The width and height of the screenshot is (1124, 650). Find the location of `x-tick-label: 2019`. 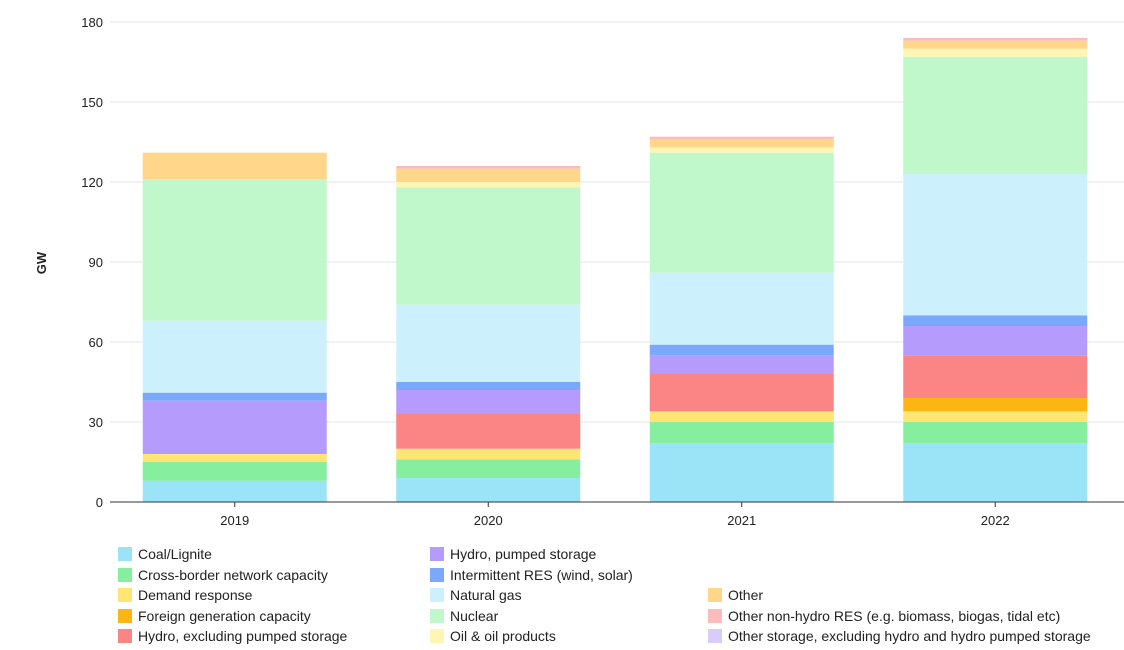

x-tick-label: 2019 is located at coordinates (234, 520).